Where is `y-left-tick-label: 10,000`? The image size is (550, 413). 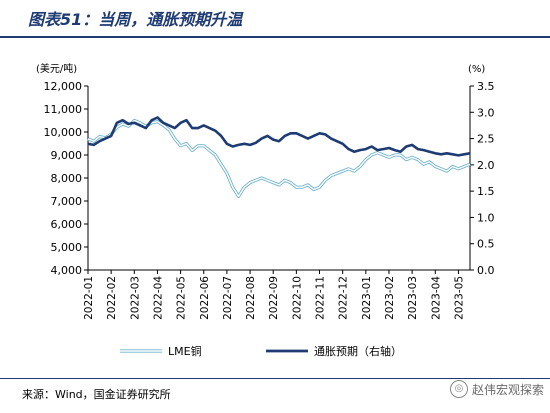
y-left-tick-label: 10,000 is located at coordinates (63, 132).